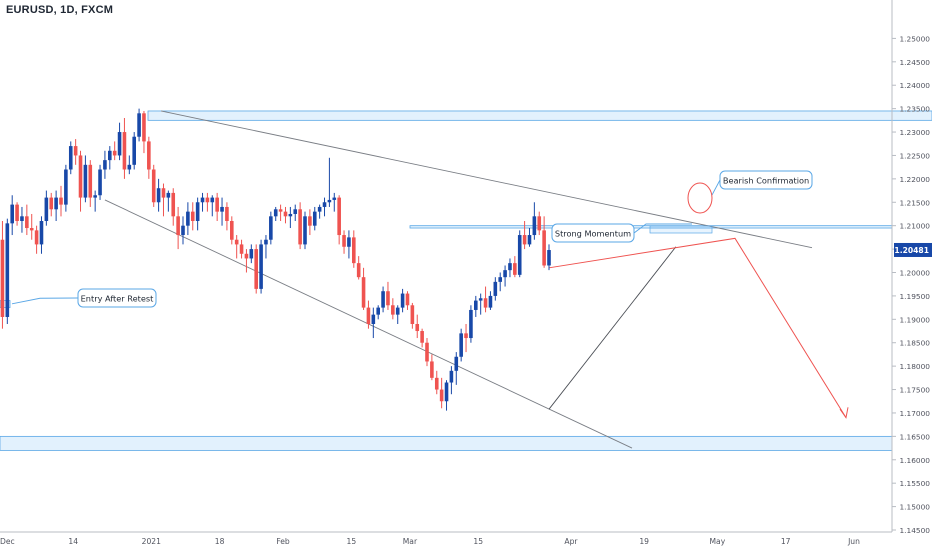 The image size is (932, 550). Describe the element at coordinates (716, 187) in the screenshot. I see `callout-bearish-leader` at that location.